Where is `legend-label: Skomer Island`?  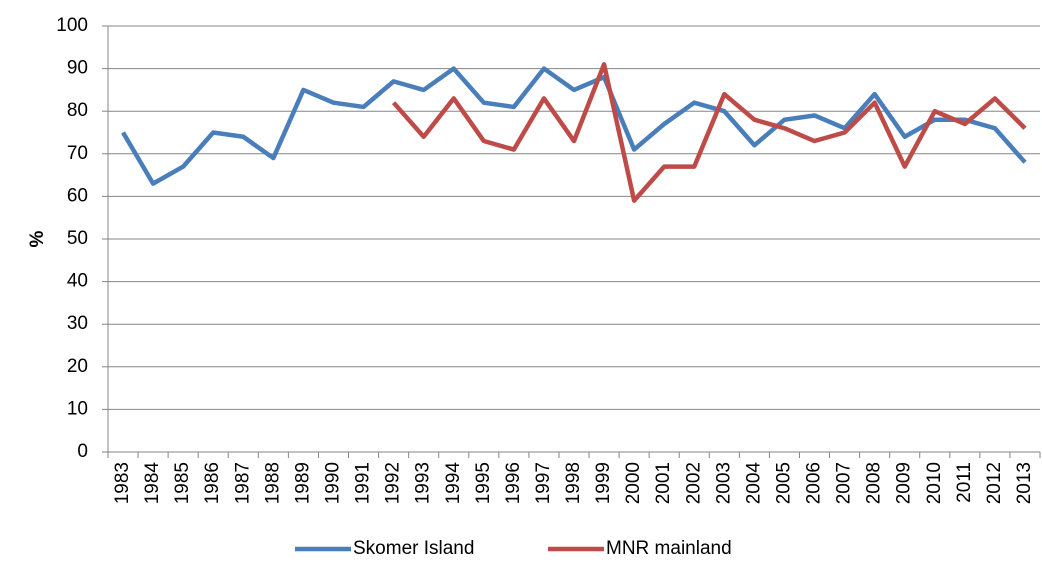 legend-label: Skomer Island is located at coordinates (413, 548).